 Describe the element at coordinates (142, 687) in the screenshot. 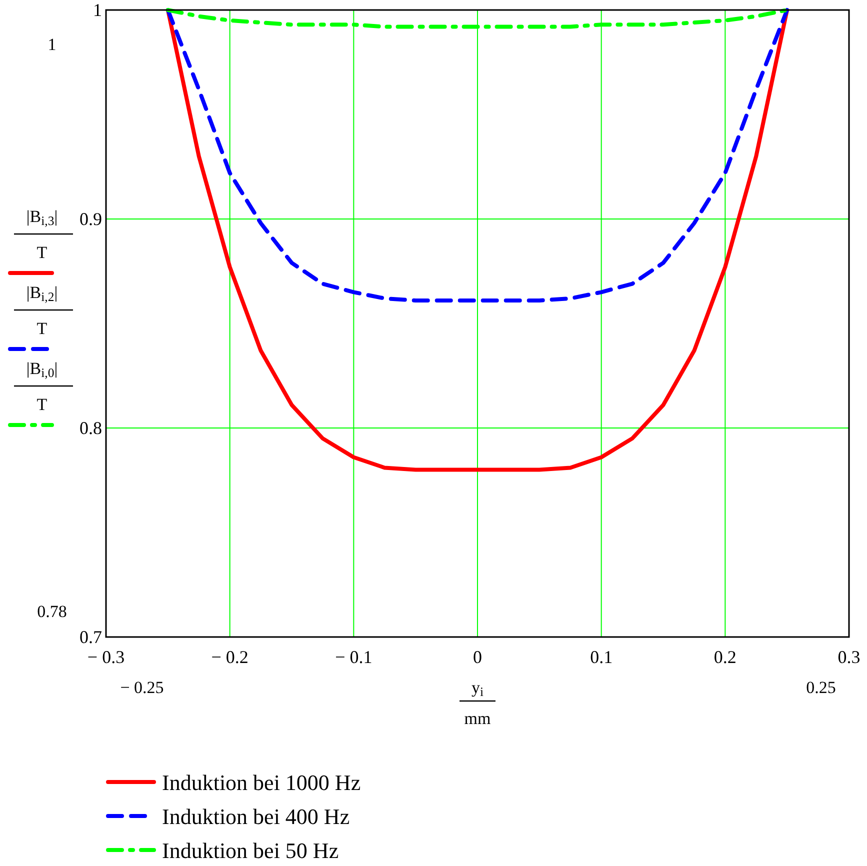

I see `text: − 0.25` at that location.